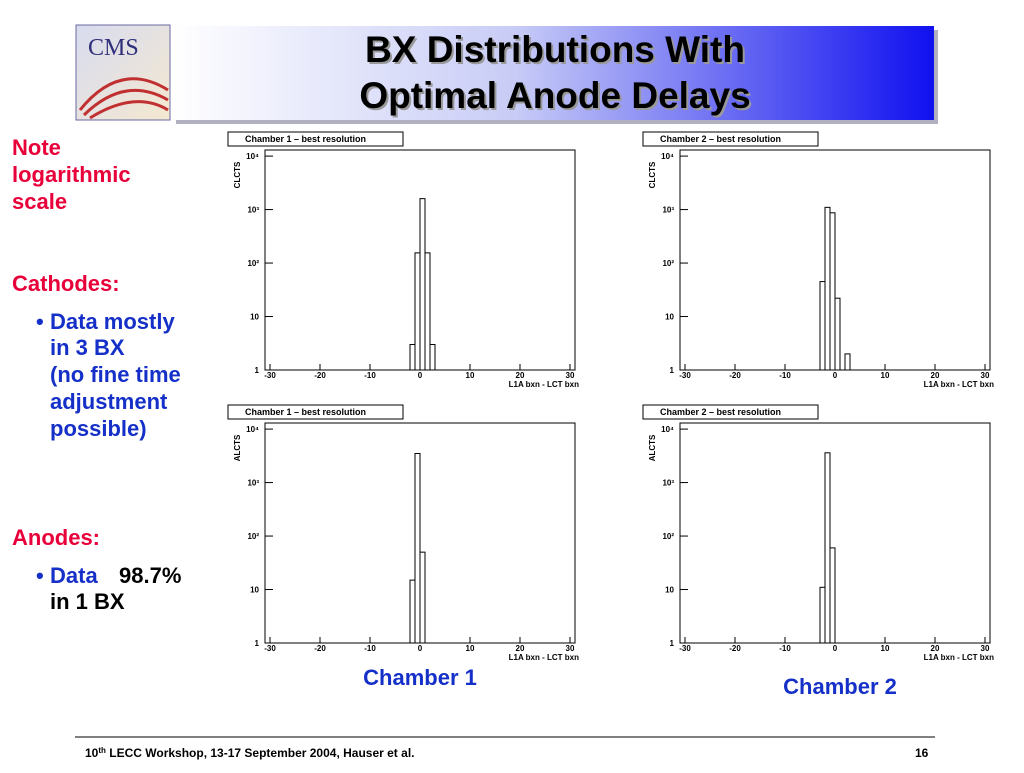 This screenshot has width=1024, height=773. I want to click on title-line: BX Distributions With, so click(555, 49).